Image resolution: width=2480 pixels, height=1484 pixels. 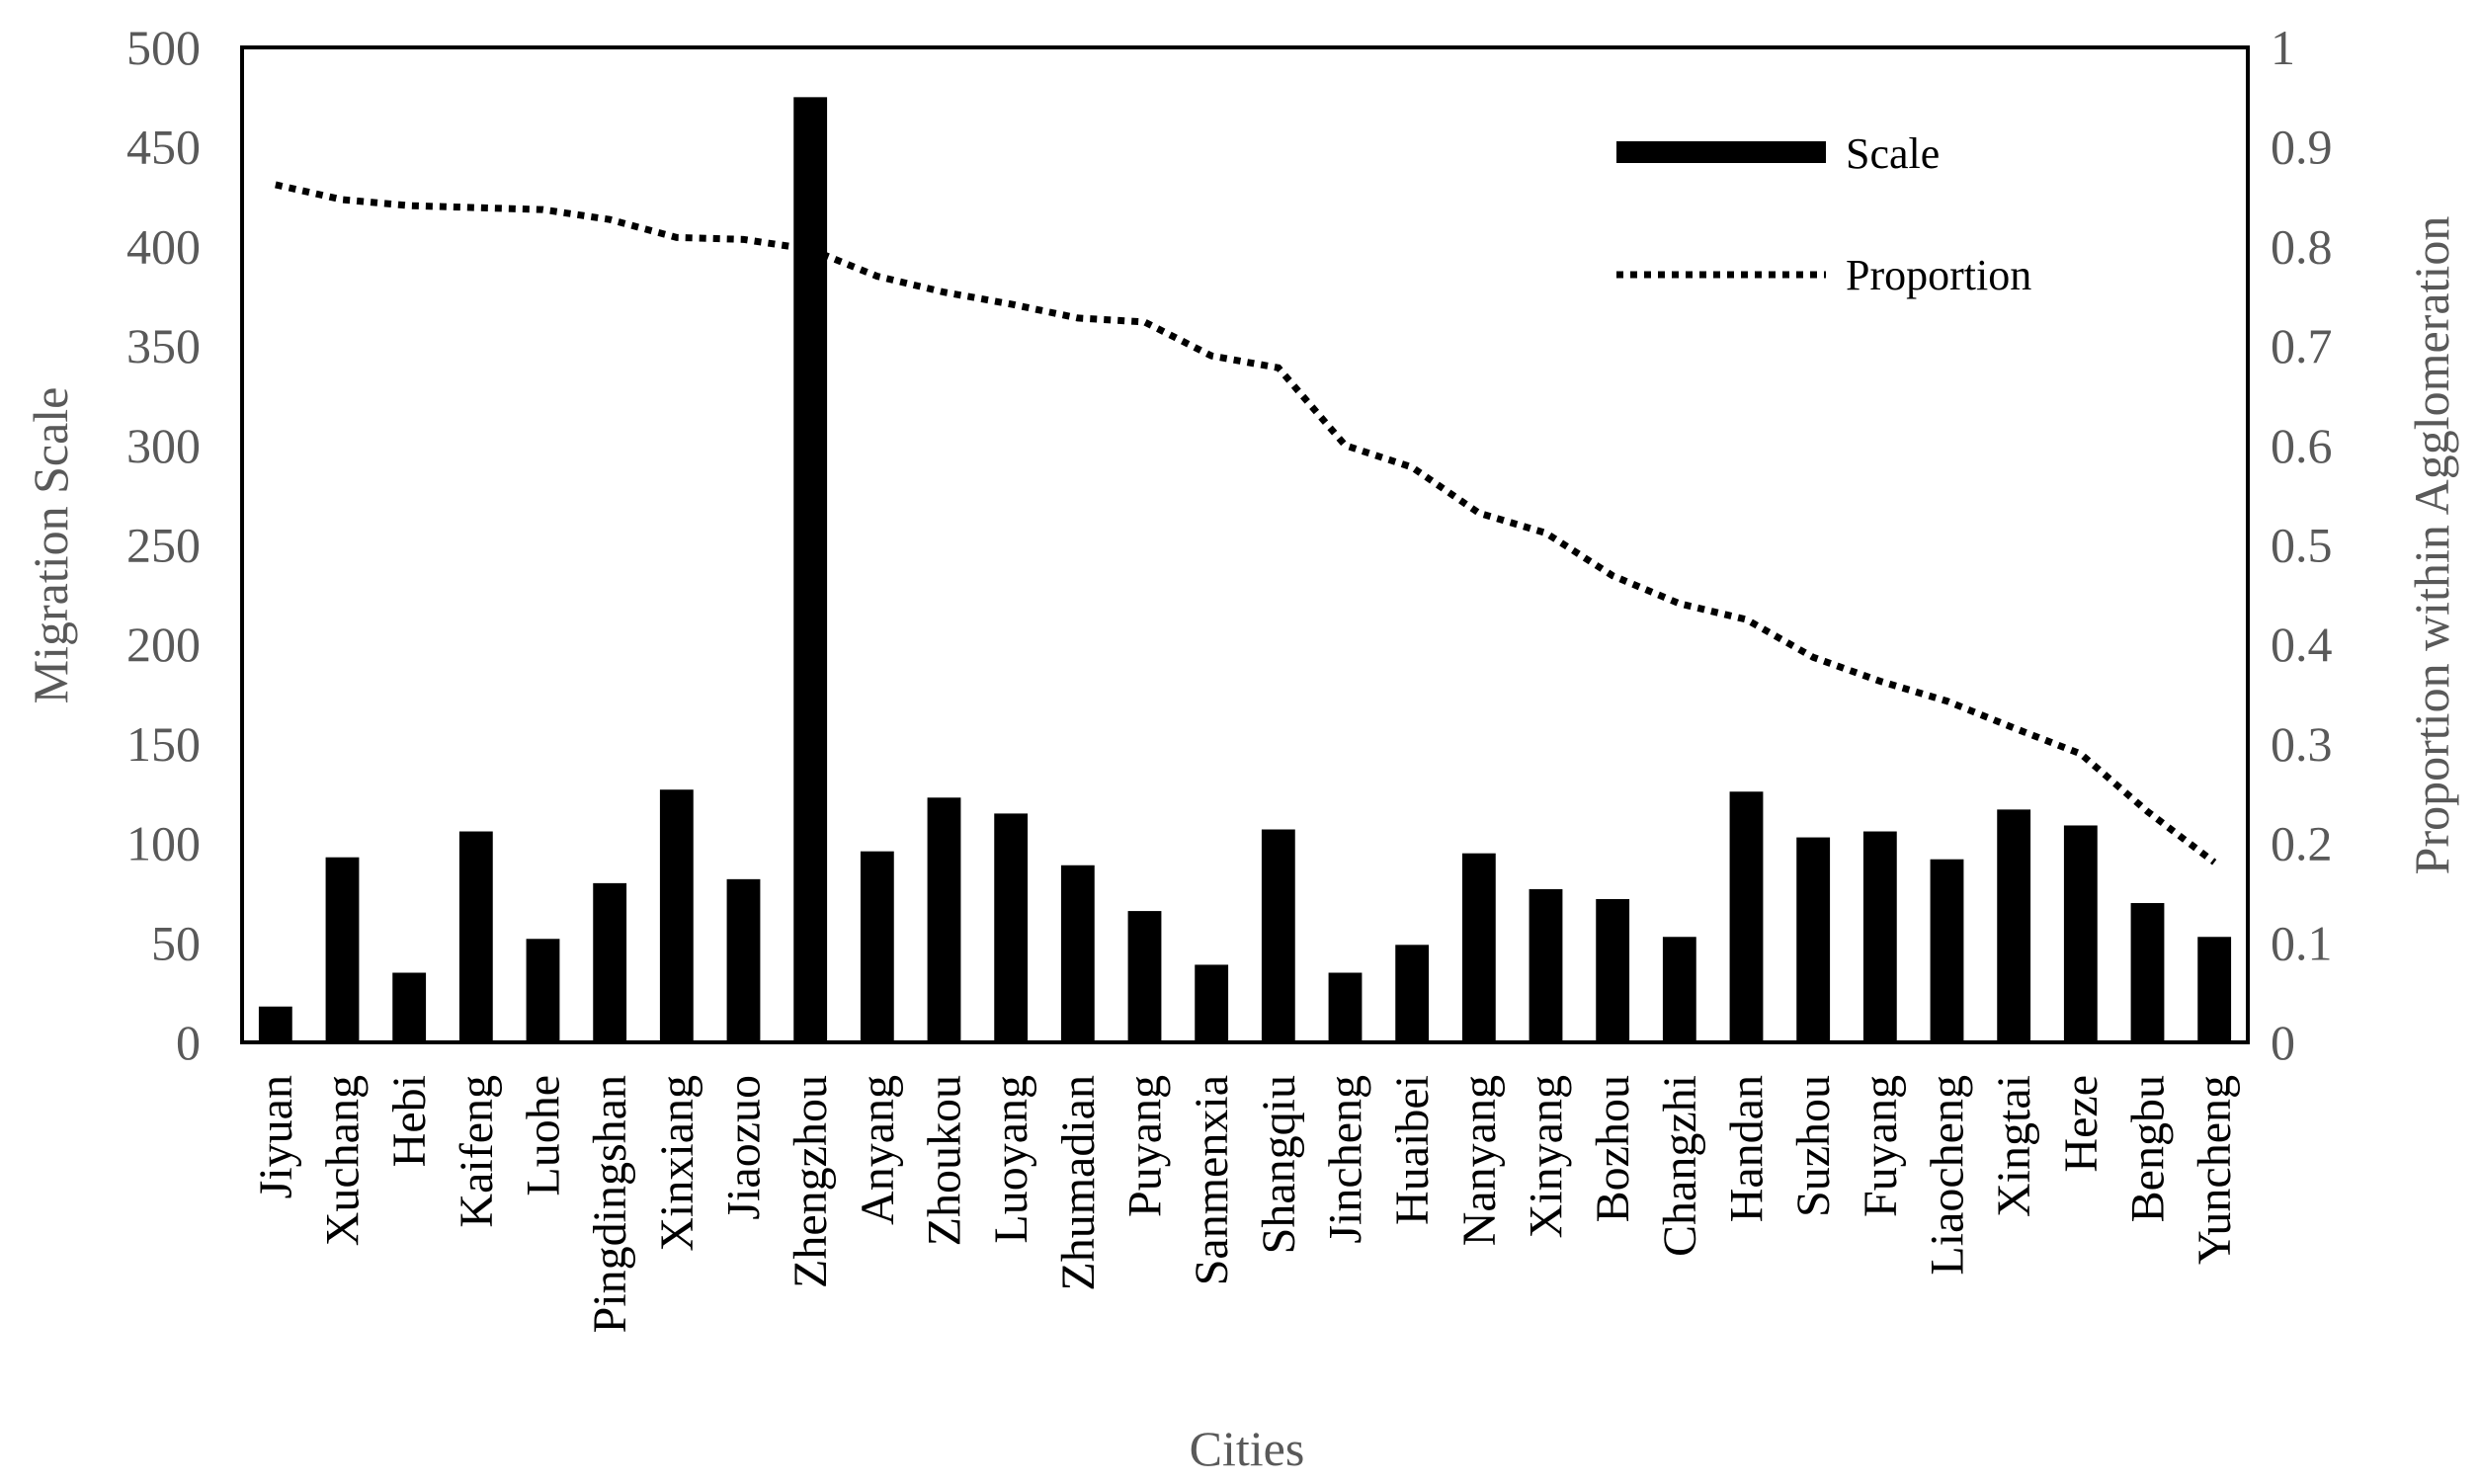 I want to click on x-tick-label-heze: Heze, so click(x=2082, y=1124).